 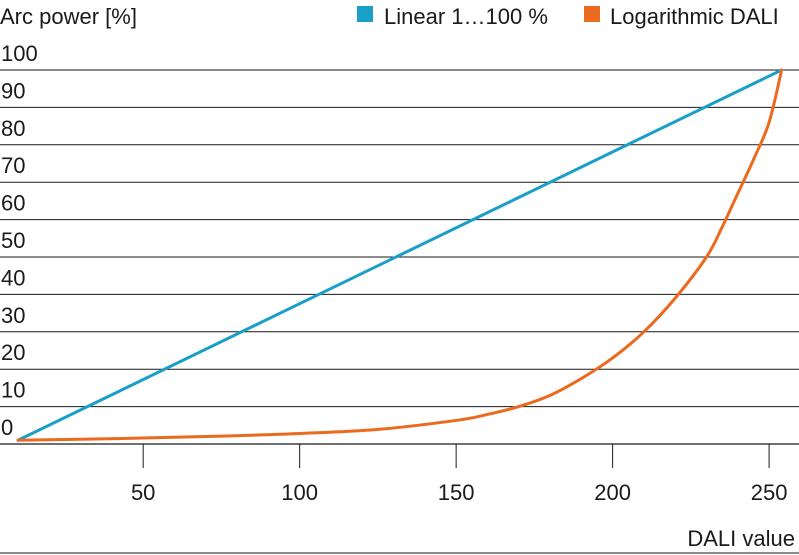 What do you see at coordinates (19, 53) in the screenshot?
I see `y-tick-label-100: 100` at bounding box center [19, 53].